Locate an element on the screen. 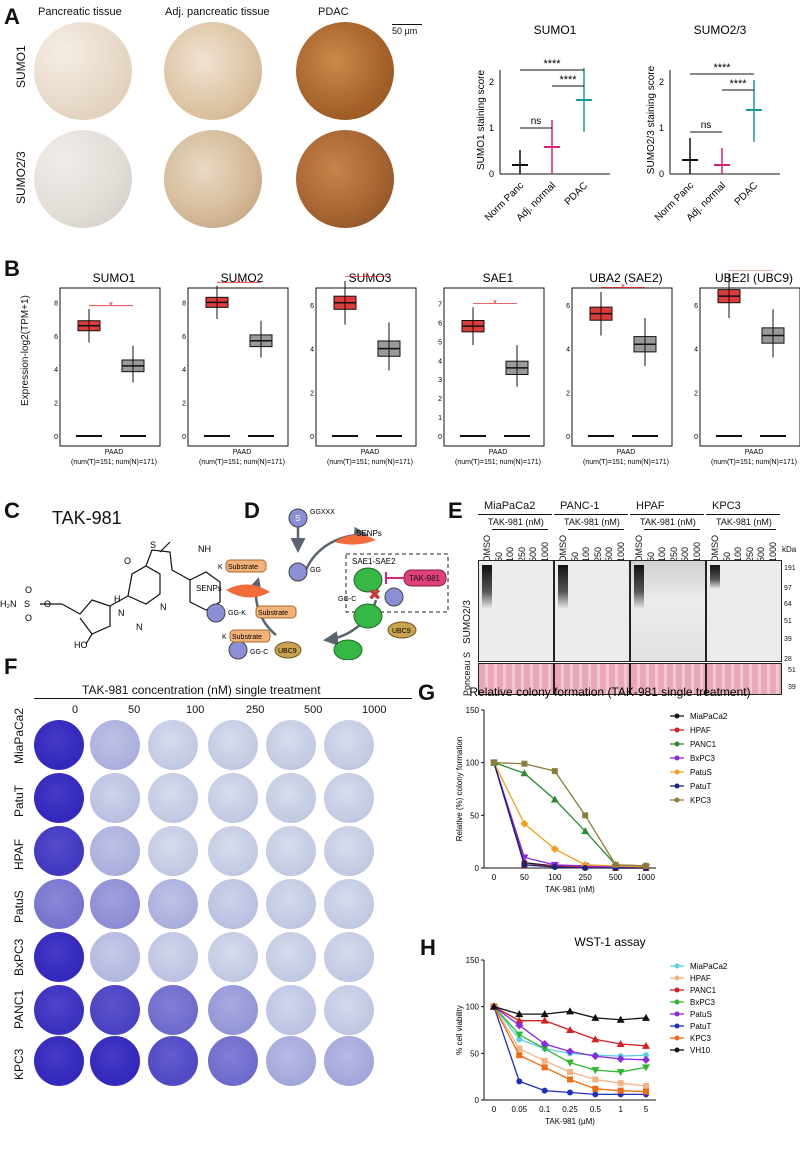 The image size is (800, 1151). legend-label-0-2: PANC1 is located at coordinates (703, 744).